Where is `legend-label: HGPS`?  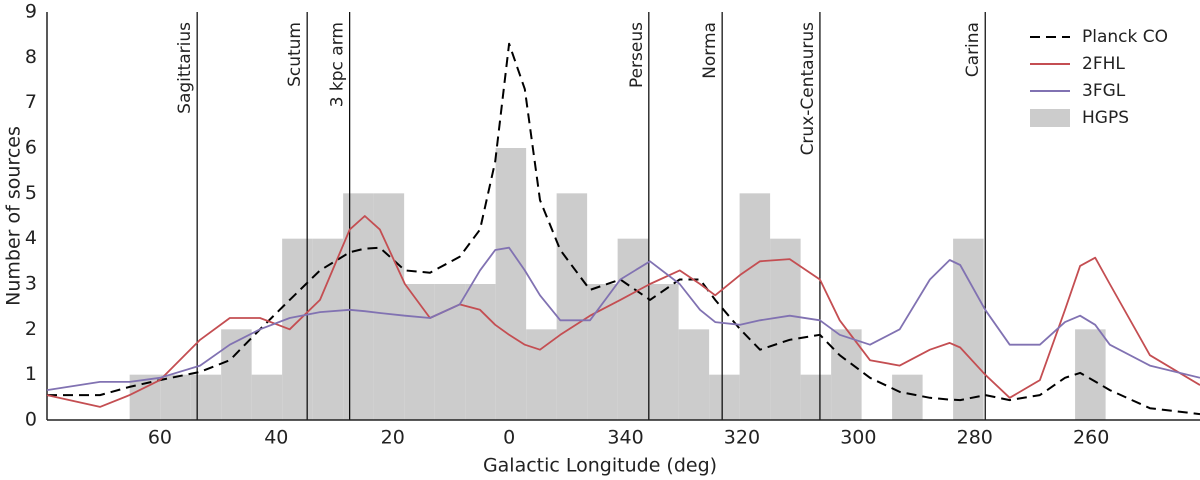
legend-label: HGPS is located at coordinates (1105, 118).